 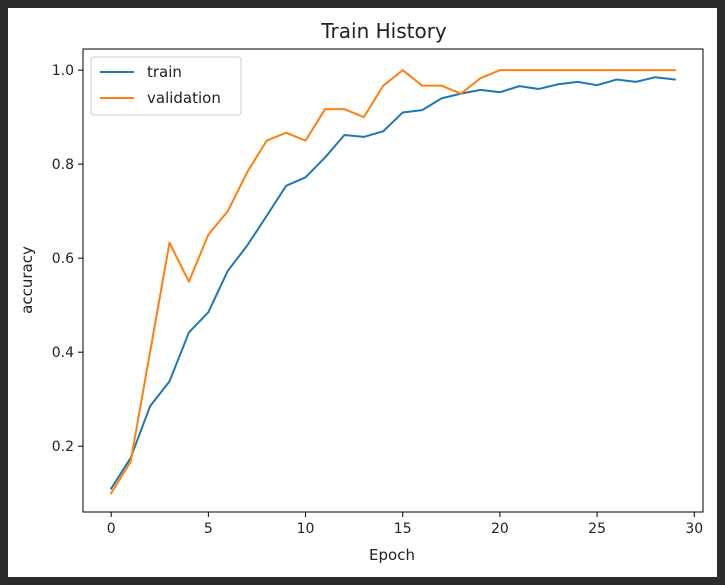 What do you see at coordinates (597, 529) in the screenshot?
I see `x-tick-label: 25` at bounding box center [597, 529].